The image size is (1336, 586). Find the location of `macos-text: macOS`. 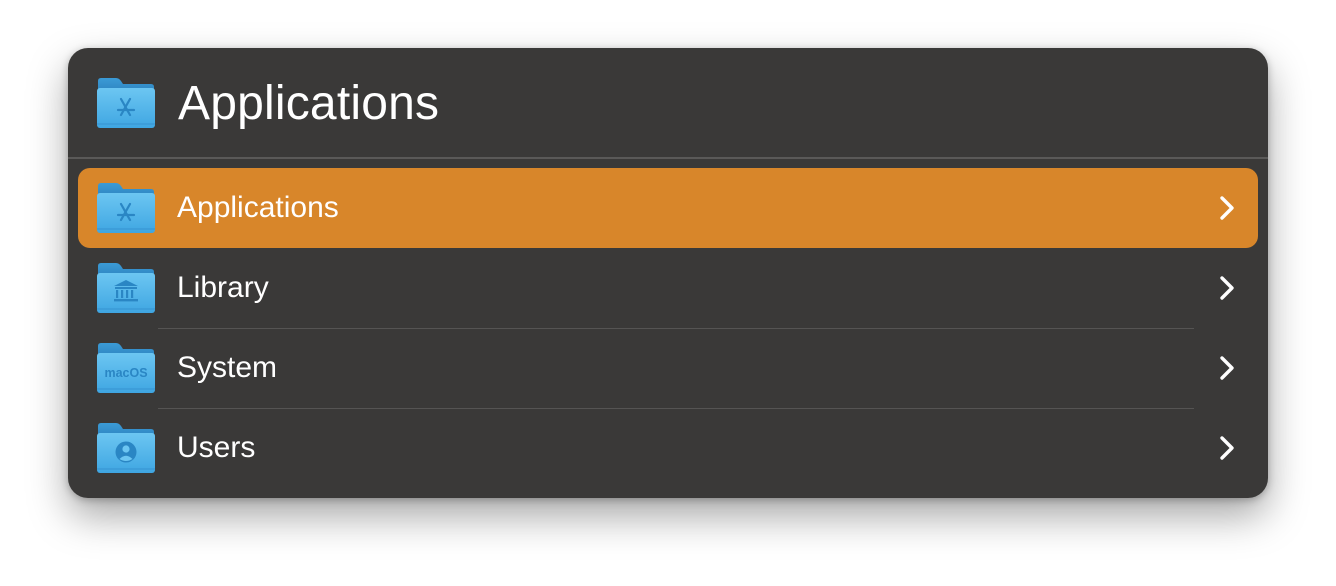

macos-text: macOS is located at coordinates (125, 373).